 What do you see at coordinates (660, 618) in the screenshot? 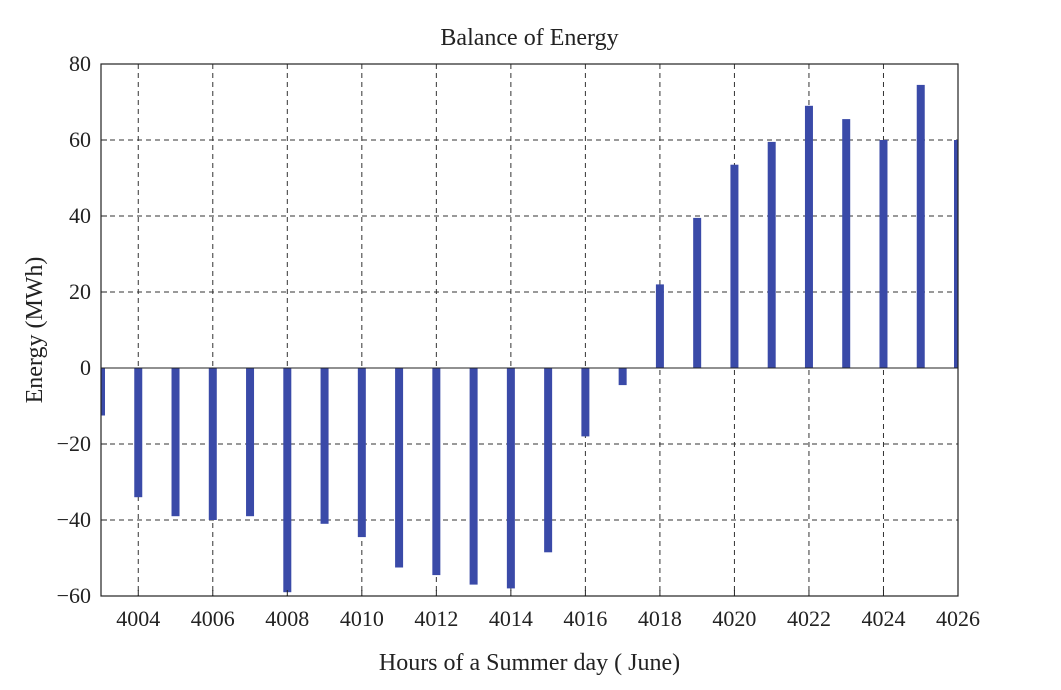
I see `x-tick-label: 4018` at bounding box center [660, 618].